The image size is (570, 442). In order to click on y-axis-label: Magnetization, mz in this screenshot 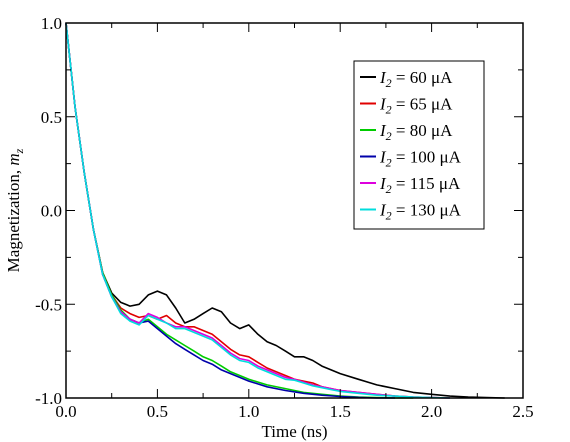, I will do `click(15, 210)`.